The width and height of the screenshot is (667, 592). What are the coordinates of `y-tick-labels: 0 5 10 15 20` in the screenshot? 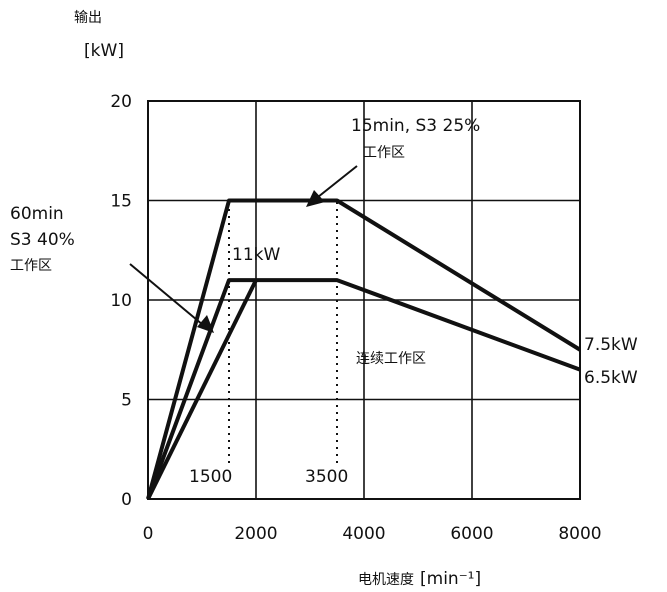 It's located at (121, 301).